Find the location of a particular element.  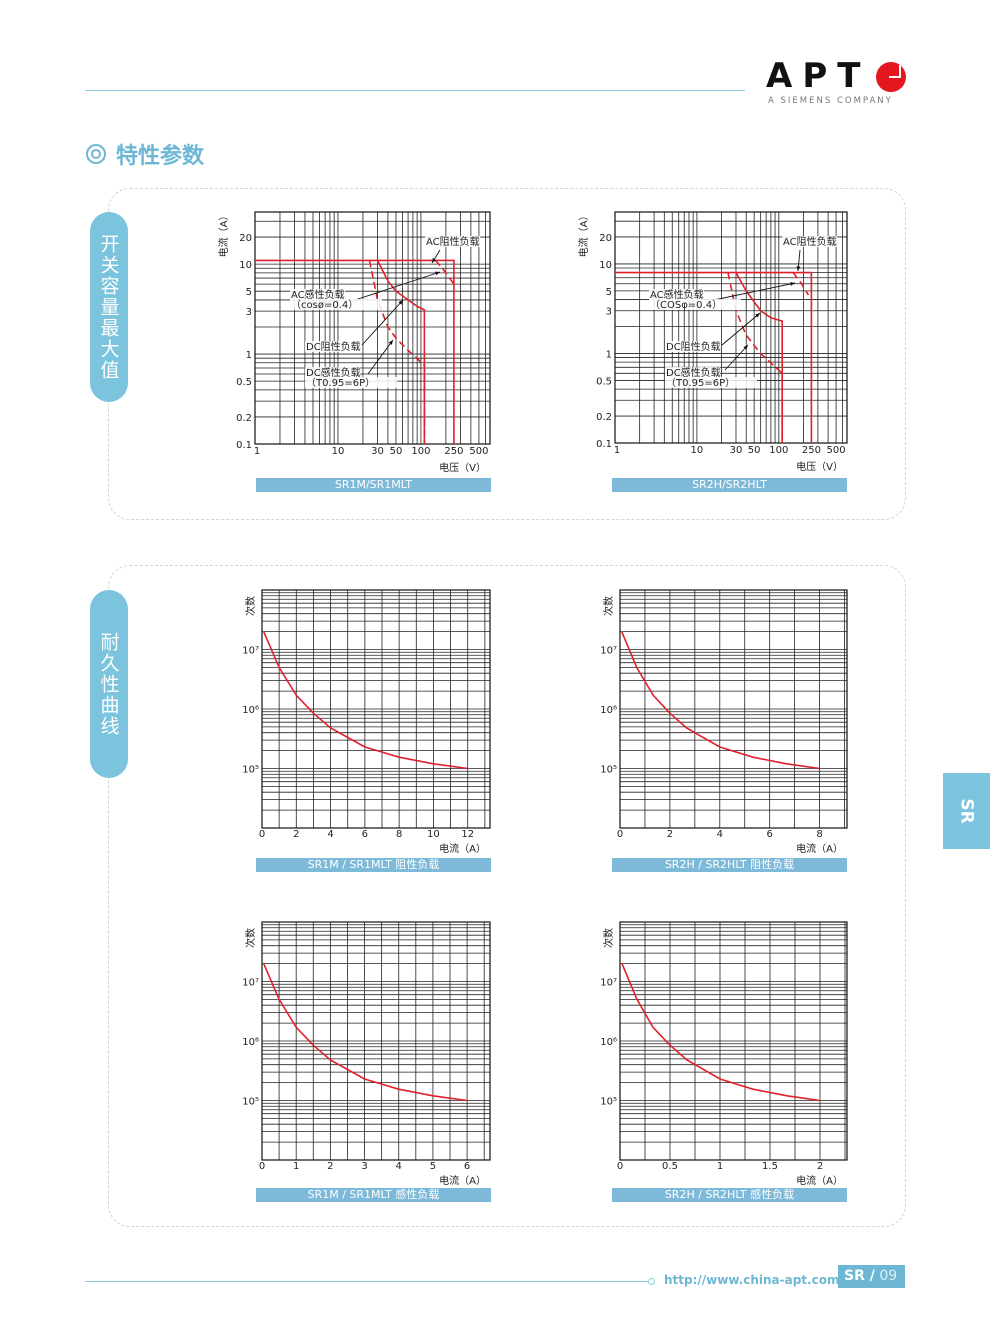

footer-dot-icon is located at coordinates (651, 1281).